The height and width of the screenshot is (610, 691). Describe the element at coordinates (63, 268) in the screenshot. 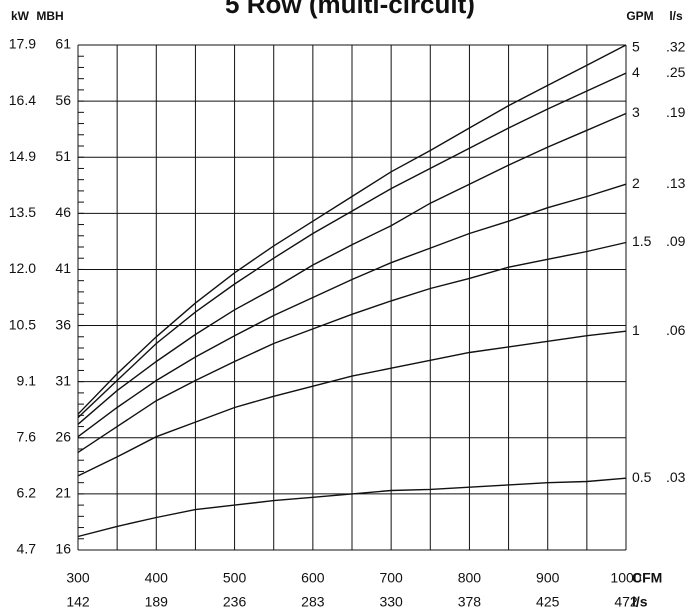

I see `y-tick-label: 41` at that location.